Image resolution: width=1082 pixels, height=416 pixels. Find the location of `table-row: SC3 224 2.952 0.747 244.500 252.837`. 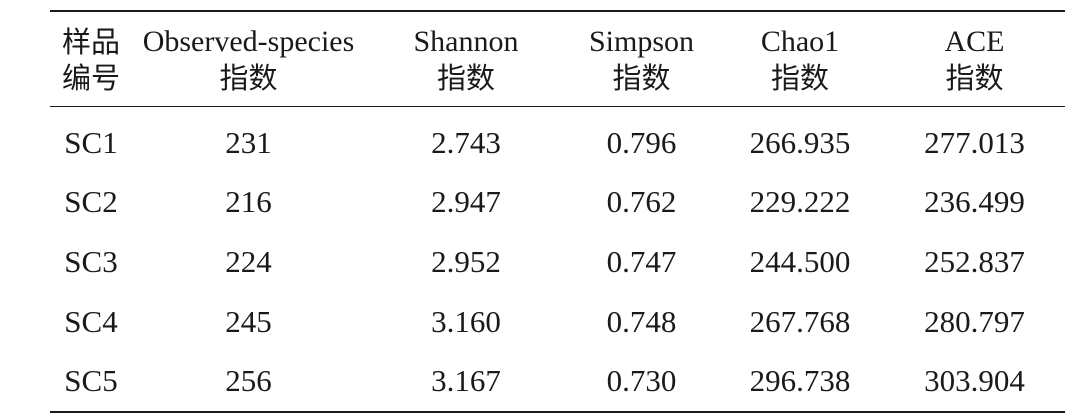

table-row: SC3 224 2.952 0.747 244.500 252.837 is located at coordinates (557, 262).